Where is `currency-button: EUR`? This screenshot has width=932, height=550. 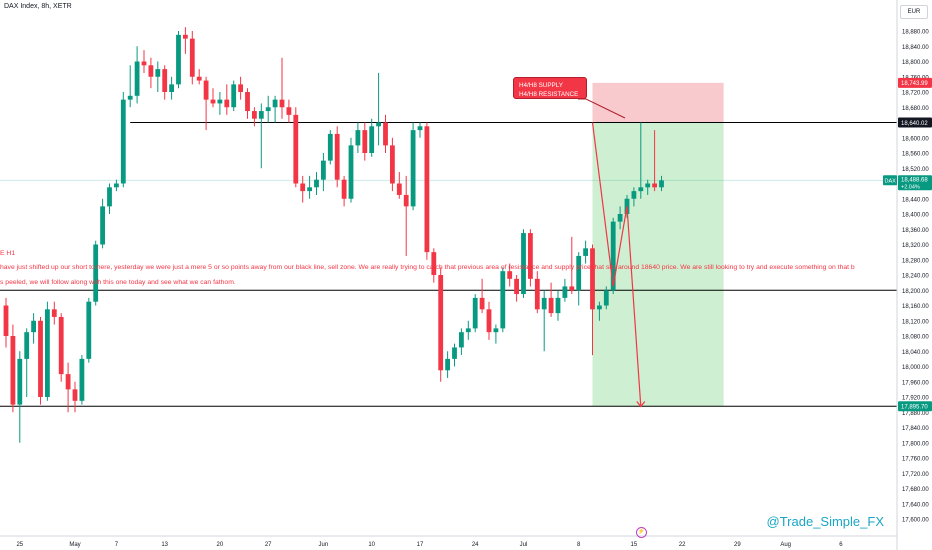
currency-button: EUR is located at coordinates (914, 12).